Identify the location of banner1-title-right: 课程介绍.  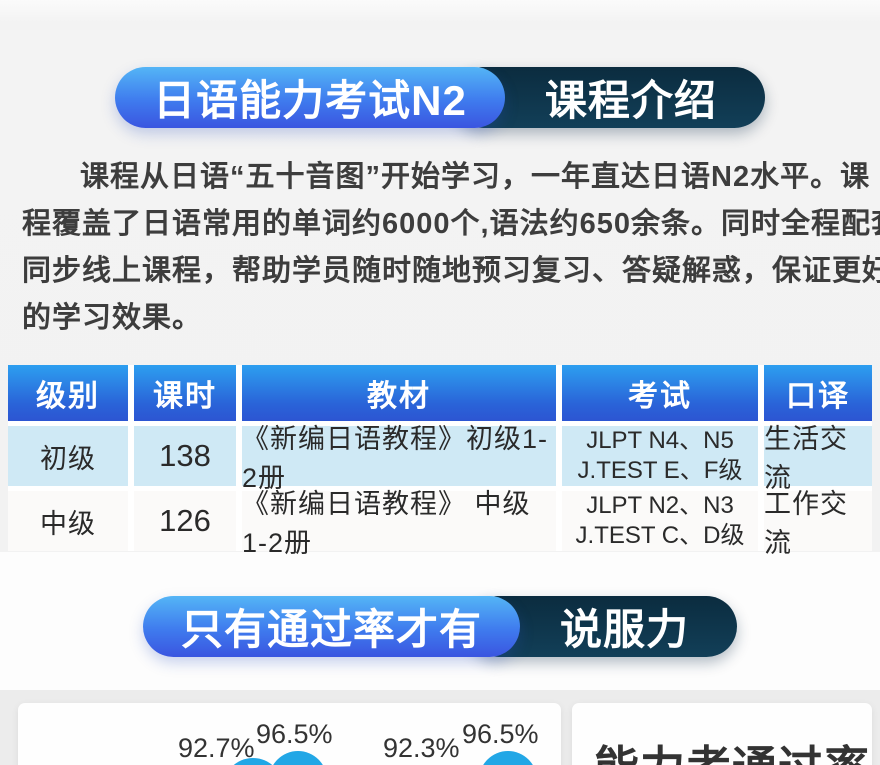
(608, 97).